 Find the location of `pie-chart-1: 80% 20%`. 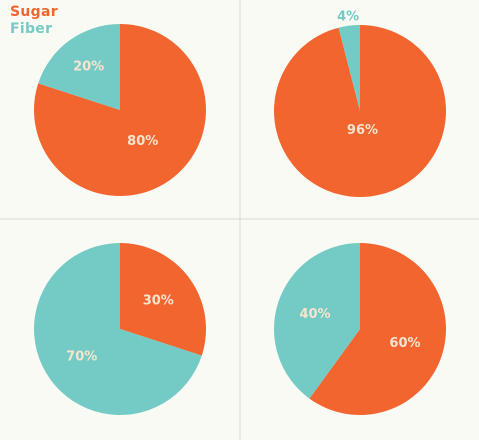

pie-chart-1: 80% 20% is located at coordinates (120, 110).